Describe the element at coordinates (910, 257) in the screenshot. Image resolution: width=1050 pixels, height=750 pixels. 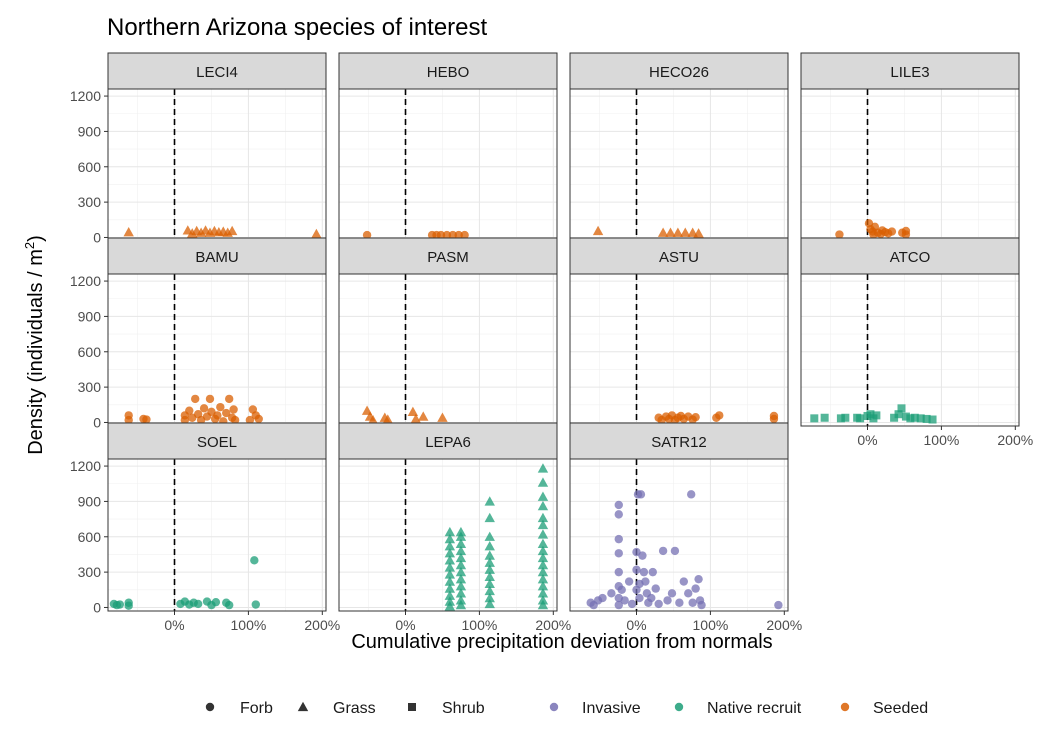
I see `facet-strip-label: ATCO` at that location.